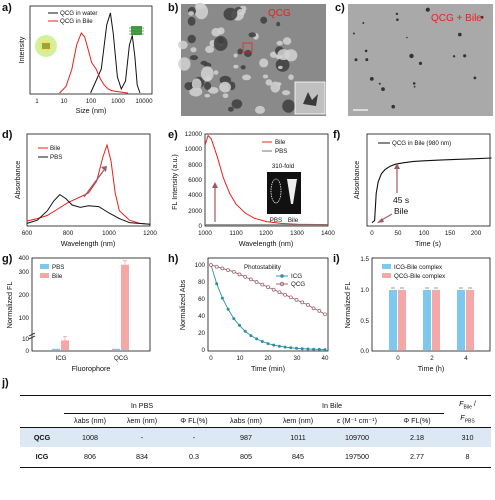 This screenshot has height=500, width=495. I want to click on panel-e-ylabel: FL Intensity (a.u.), so click(174, 182).